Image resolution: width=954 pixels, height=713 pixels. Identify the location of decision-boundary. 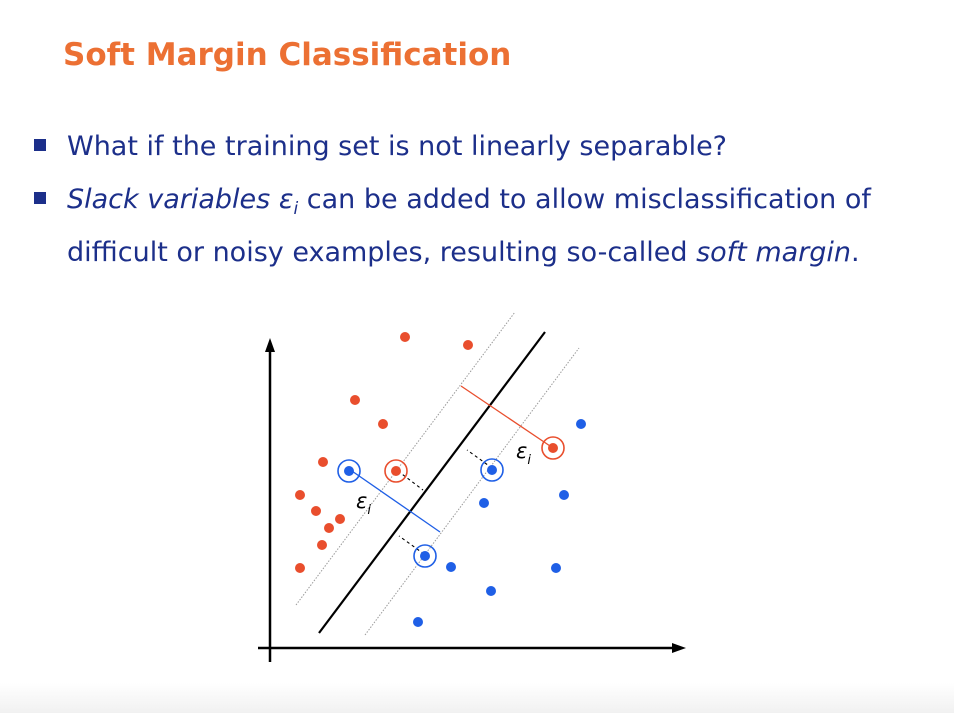
(432, 482).